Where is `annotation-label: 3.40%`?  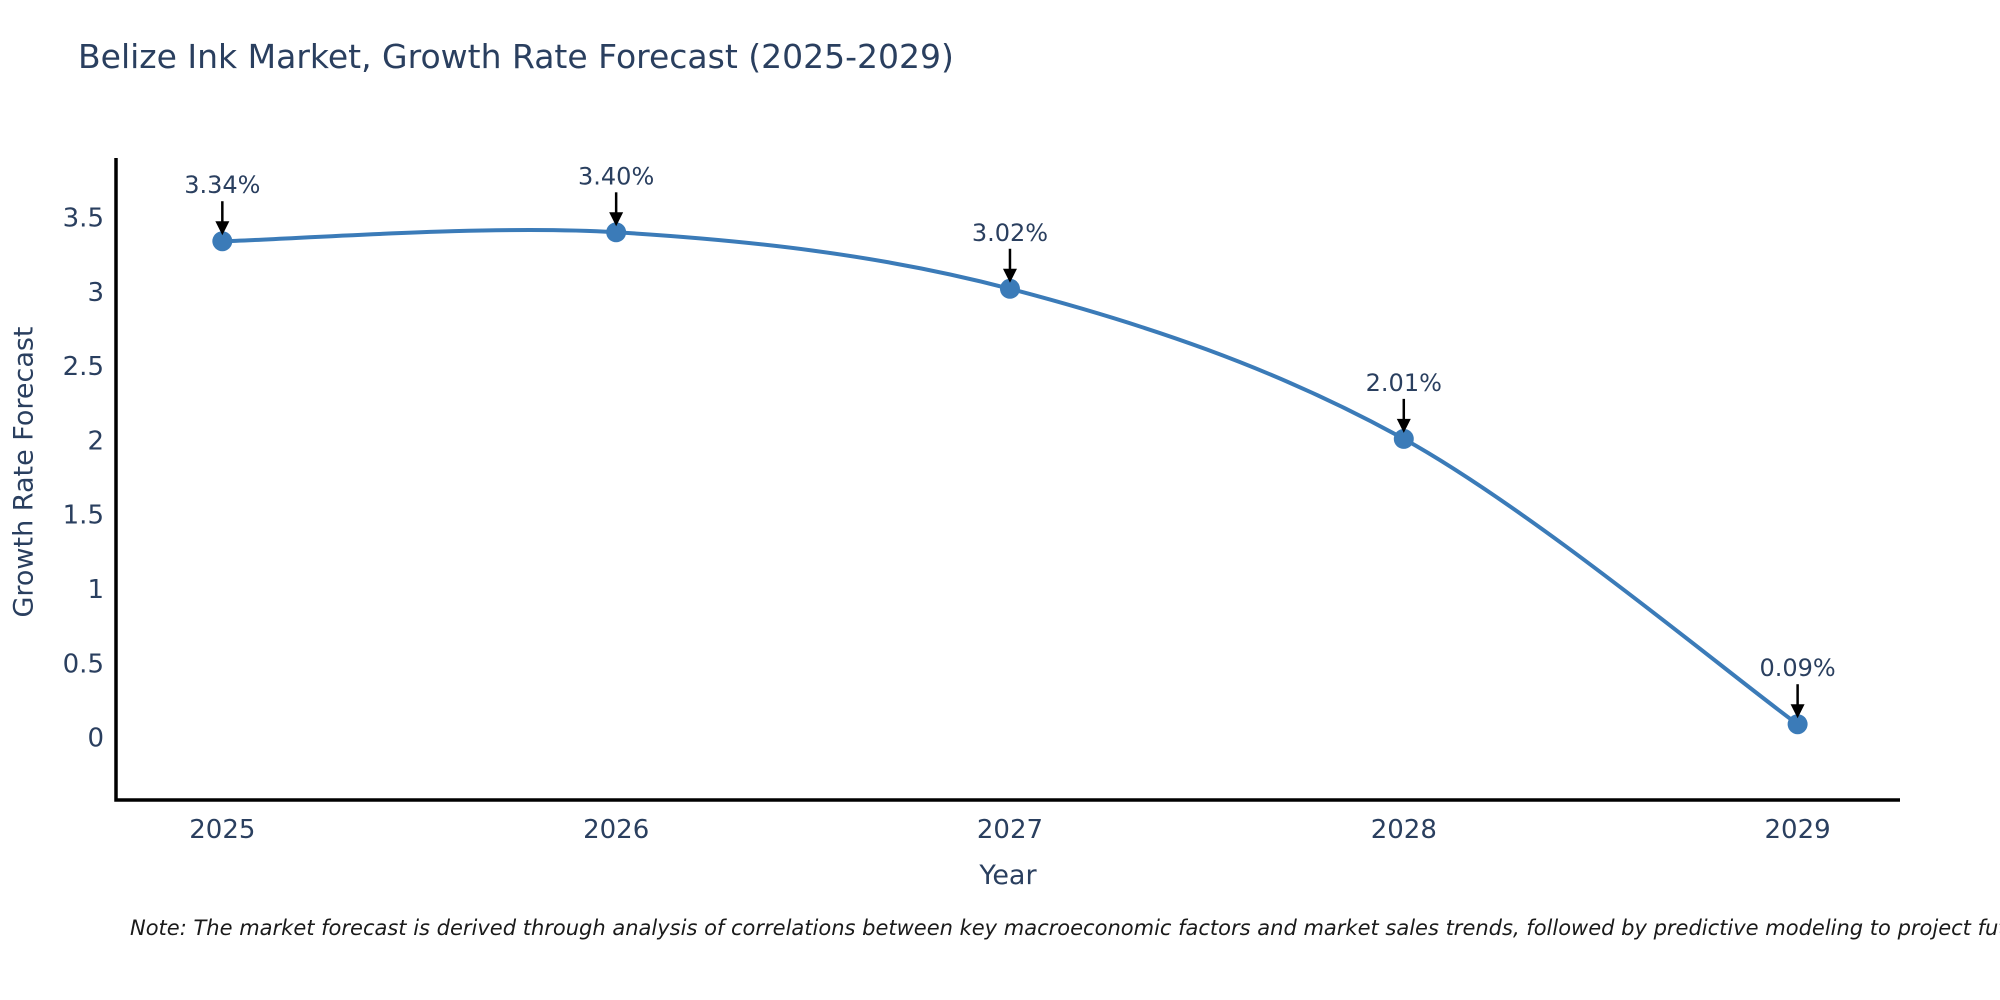 annotation-label: 3.40% is located at coordinates (616, 176).